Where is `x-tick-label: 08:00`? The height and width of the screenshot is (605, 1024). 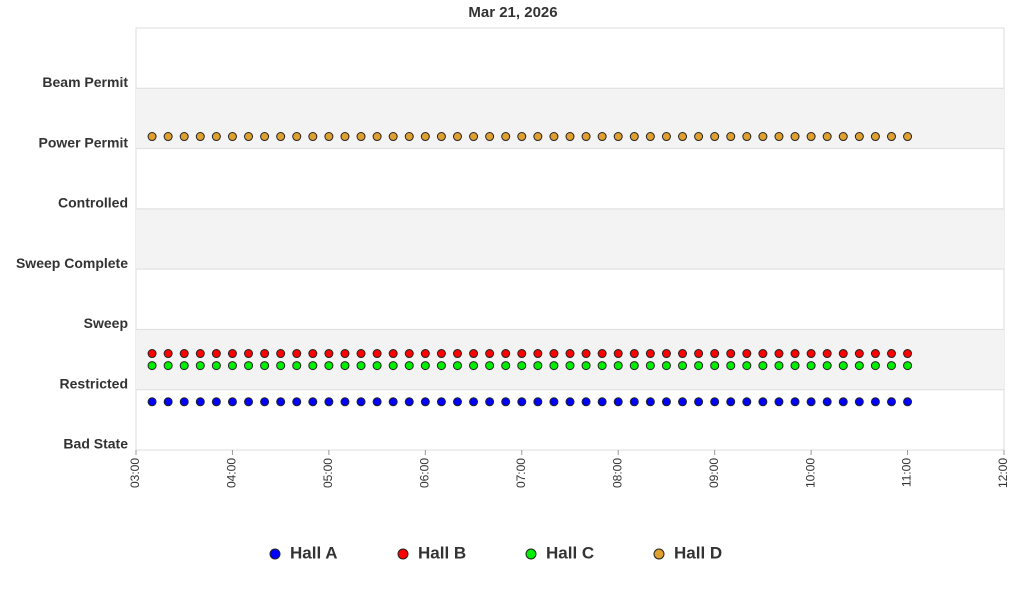 x-tick-label: 08:00 is located at coordinates (617, 473).